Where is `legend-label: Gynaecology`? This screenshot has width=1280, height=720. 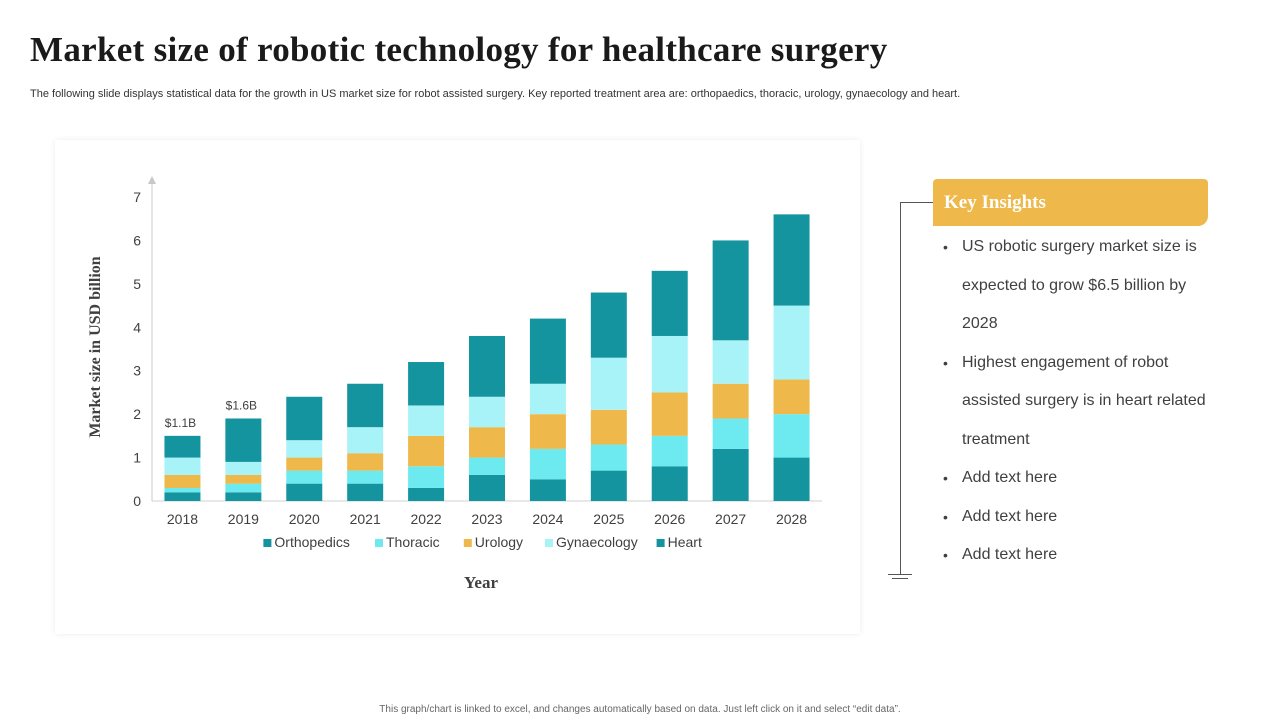 legend-label: Gynaecology is located at coordinates (597, 542).